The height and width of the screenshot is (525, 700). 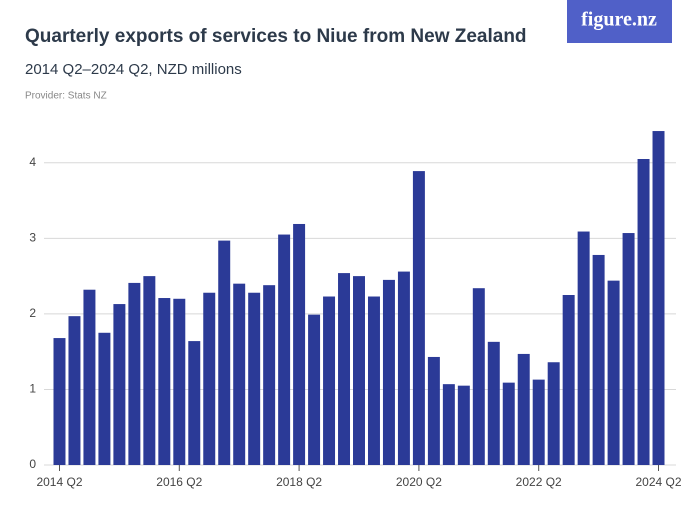 I want to click on logo: figure.nz, so click(x=619, y=20).